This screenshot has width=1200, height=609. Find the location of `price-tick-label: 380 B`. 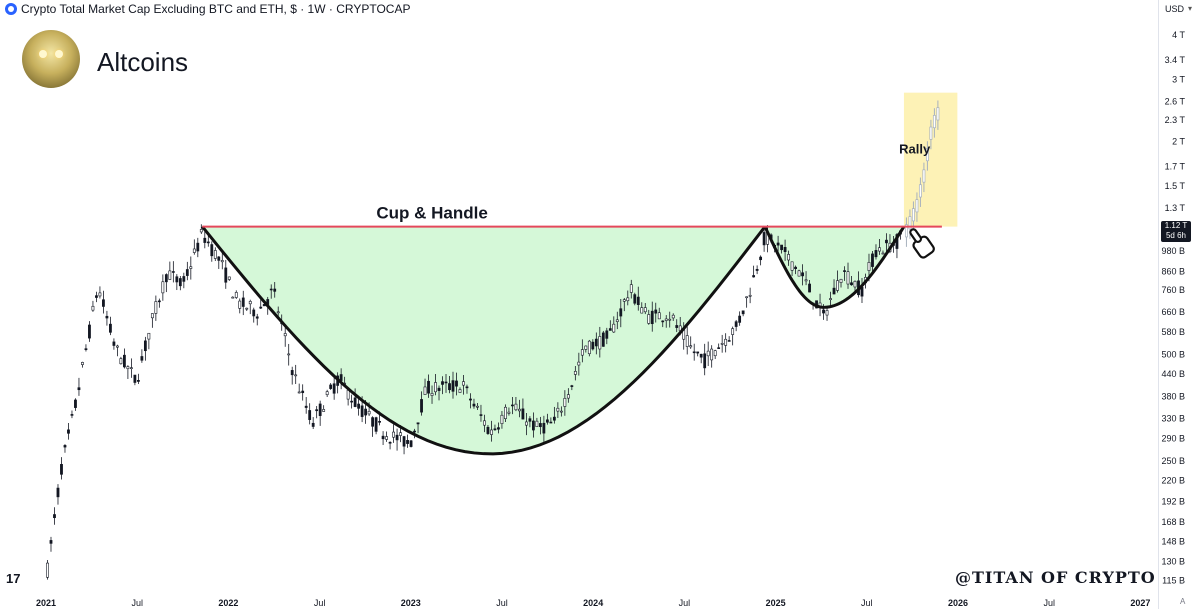

price-tick-label: 380 B is located at coordinates (1173, 397).